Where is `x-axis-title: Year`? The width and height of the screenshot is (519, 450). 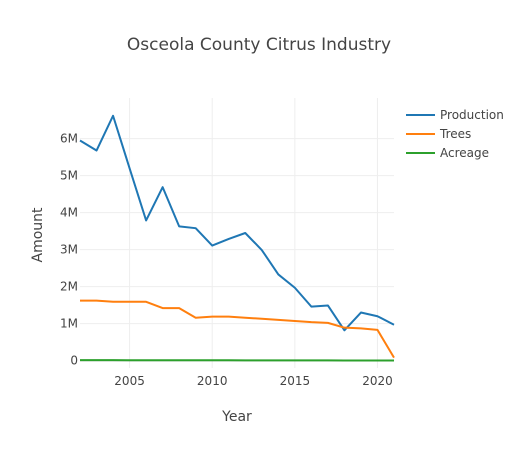
x-axis-title: Year is located at coordinates (236, 417).